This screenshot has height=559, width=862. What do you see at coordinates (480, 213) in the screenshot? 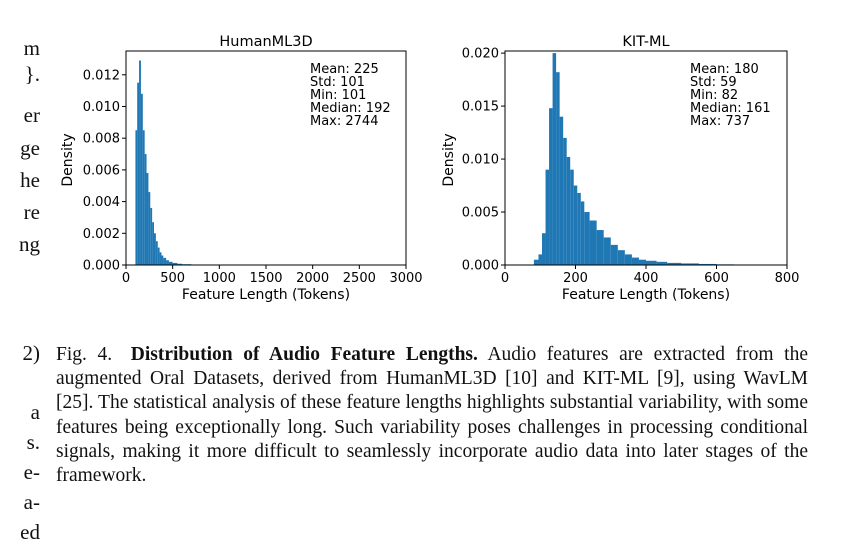
I see `kitml-ytick-label: 0.005` at bounding box center [480, 213].